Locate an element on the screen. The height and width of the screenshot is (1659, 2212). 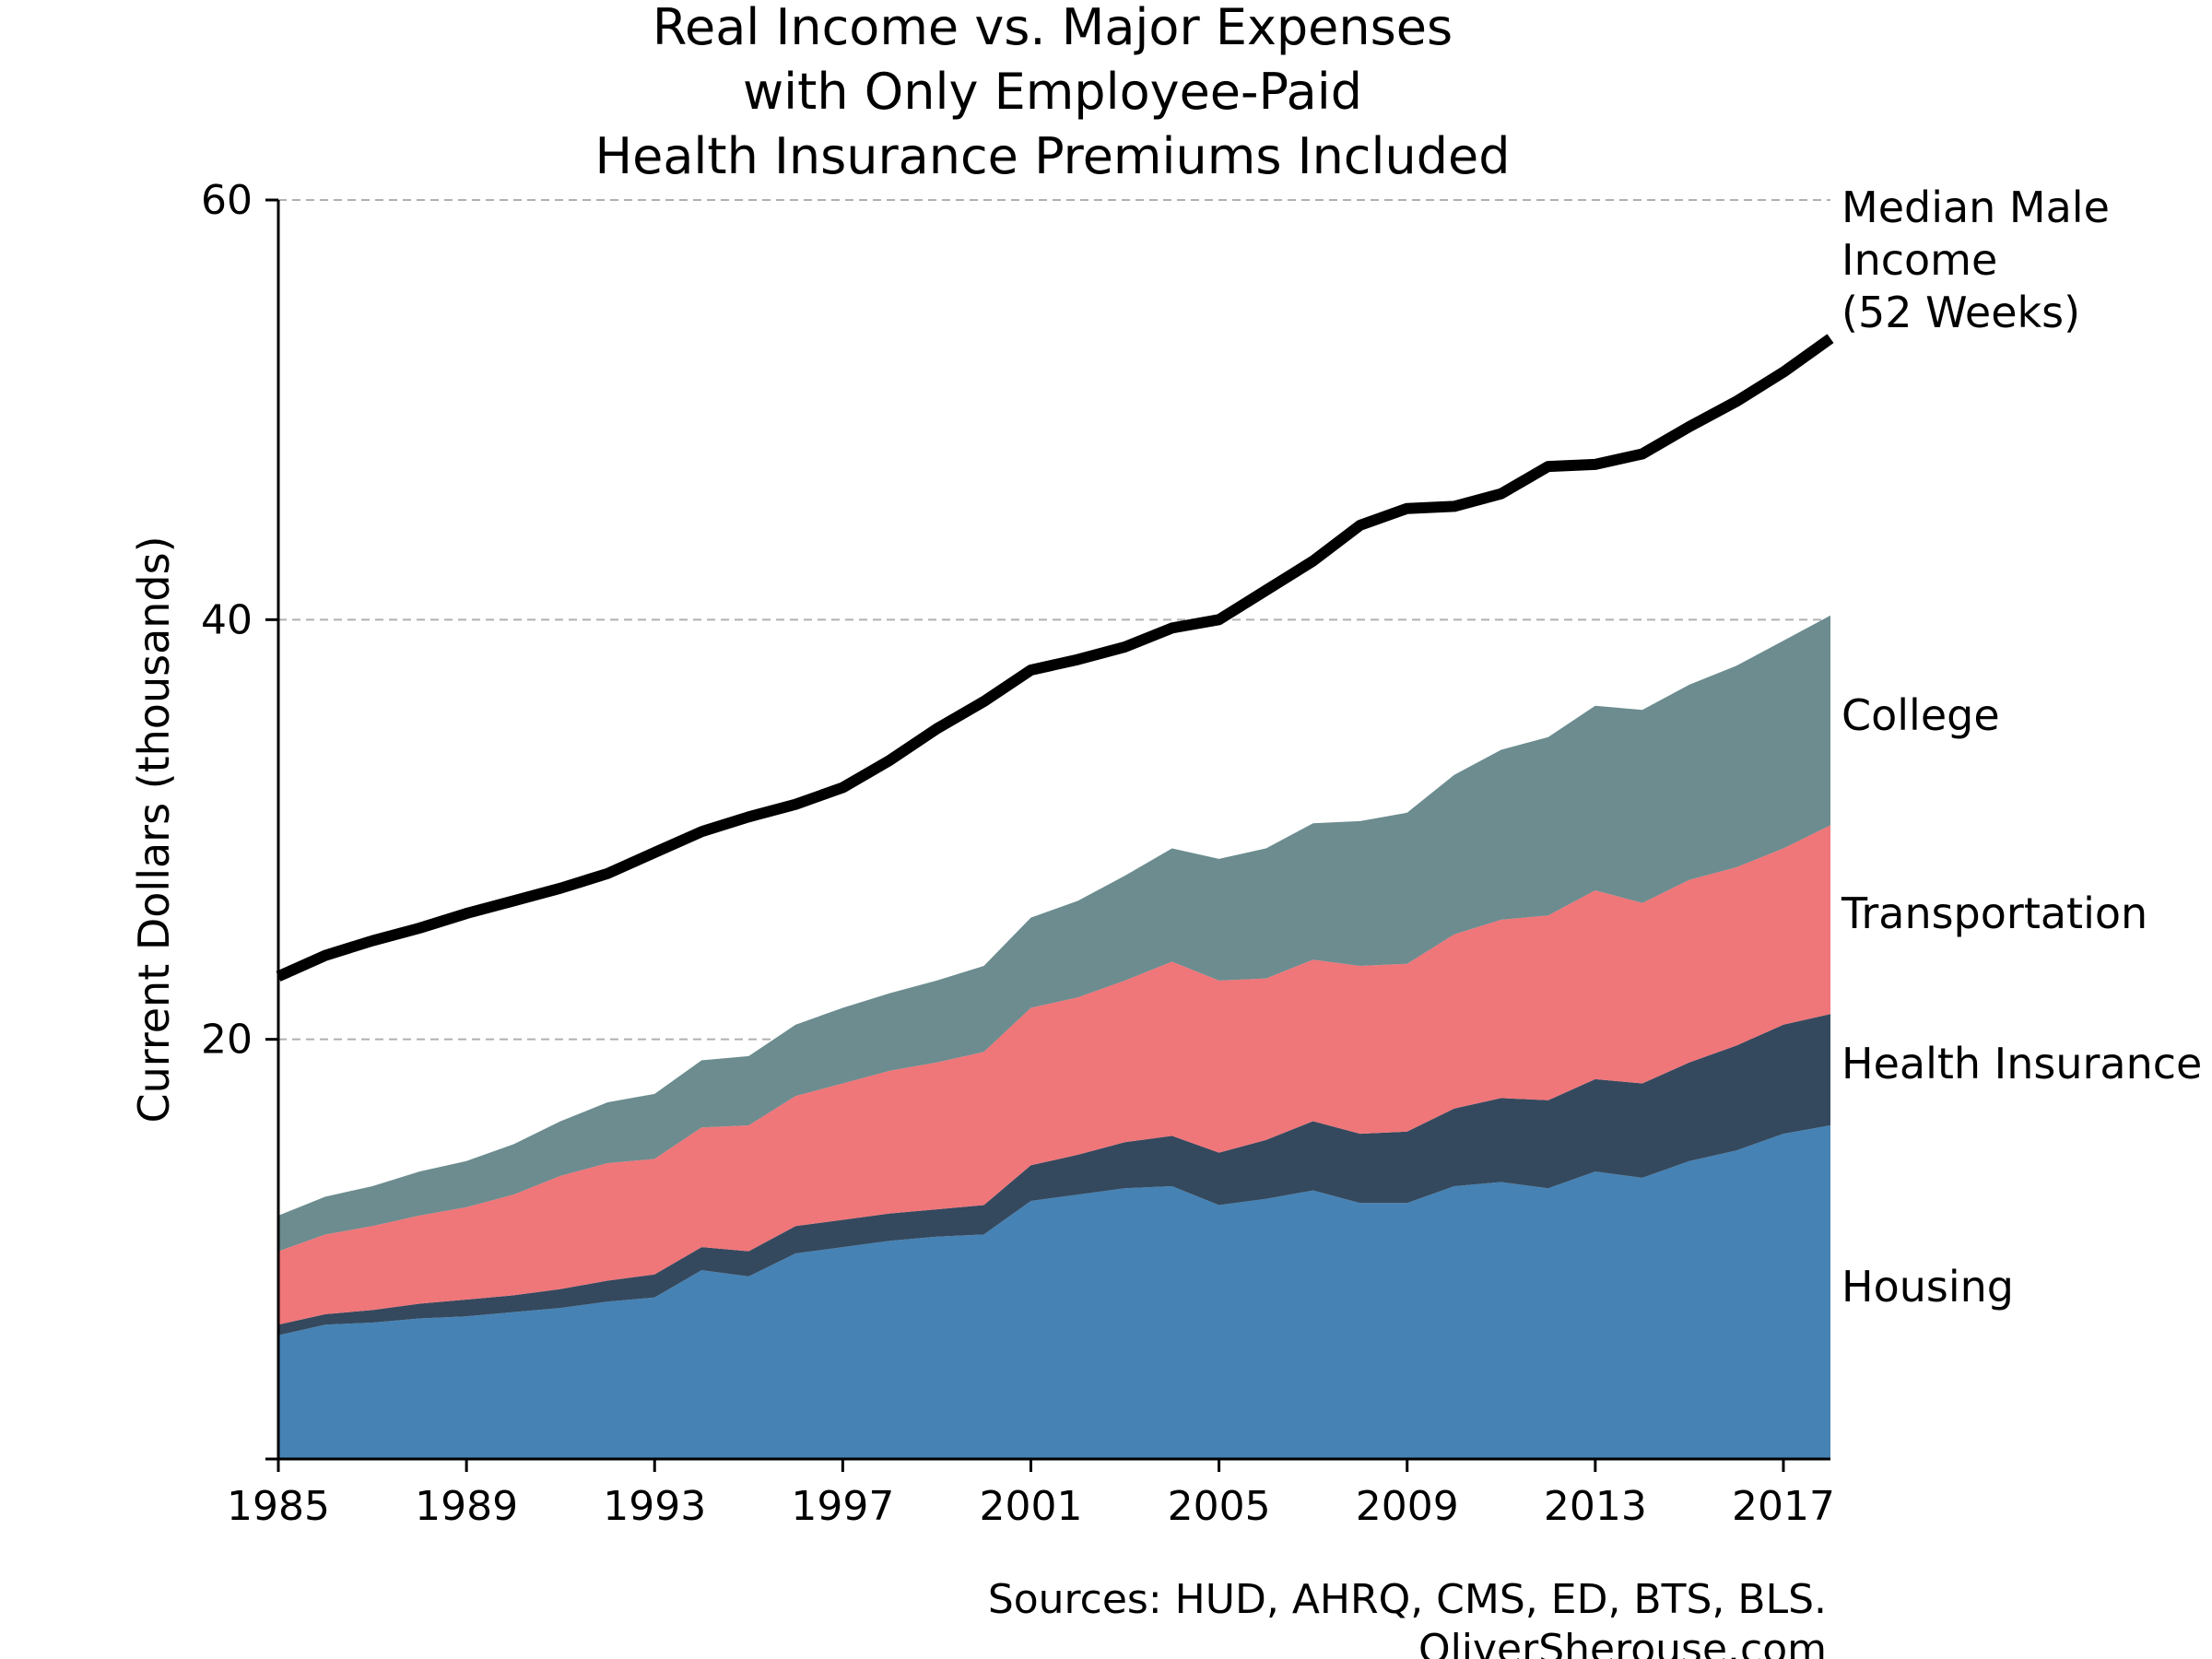
source-line-2: OliverSherouse.com is located at coordinates (1622, 1642).